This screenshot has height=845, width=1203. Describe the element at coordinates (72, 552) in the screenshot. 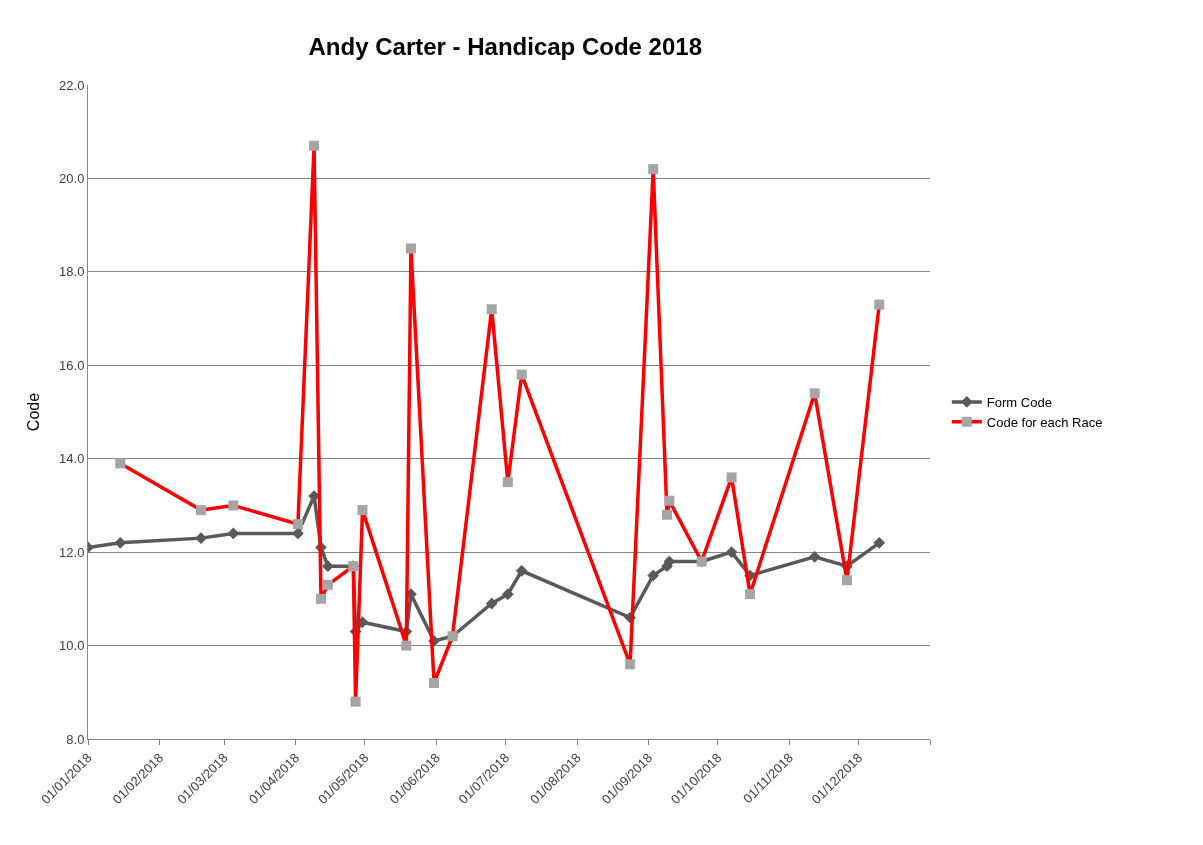

I see `y-tick-label: 12.0` at that location.